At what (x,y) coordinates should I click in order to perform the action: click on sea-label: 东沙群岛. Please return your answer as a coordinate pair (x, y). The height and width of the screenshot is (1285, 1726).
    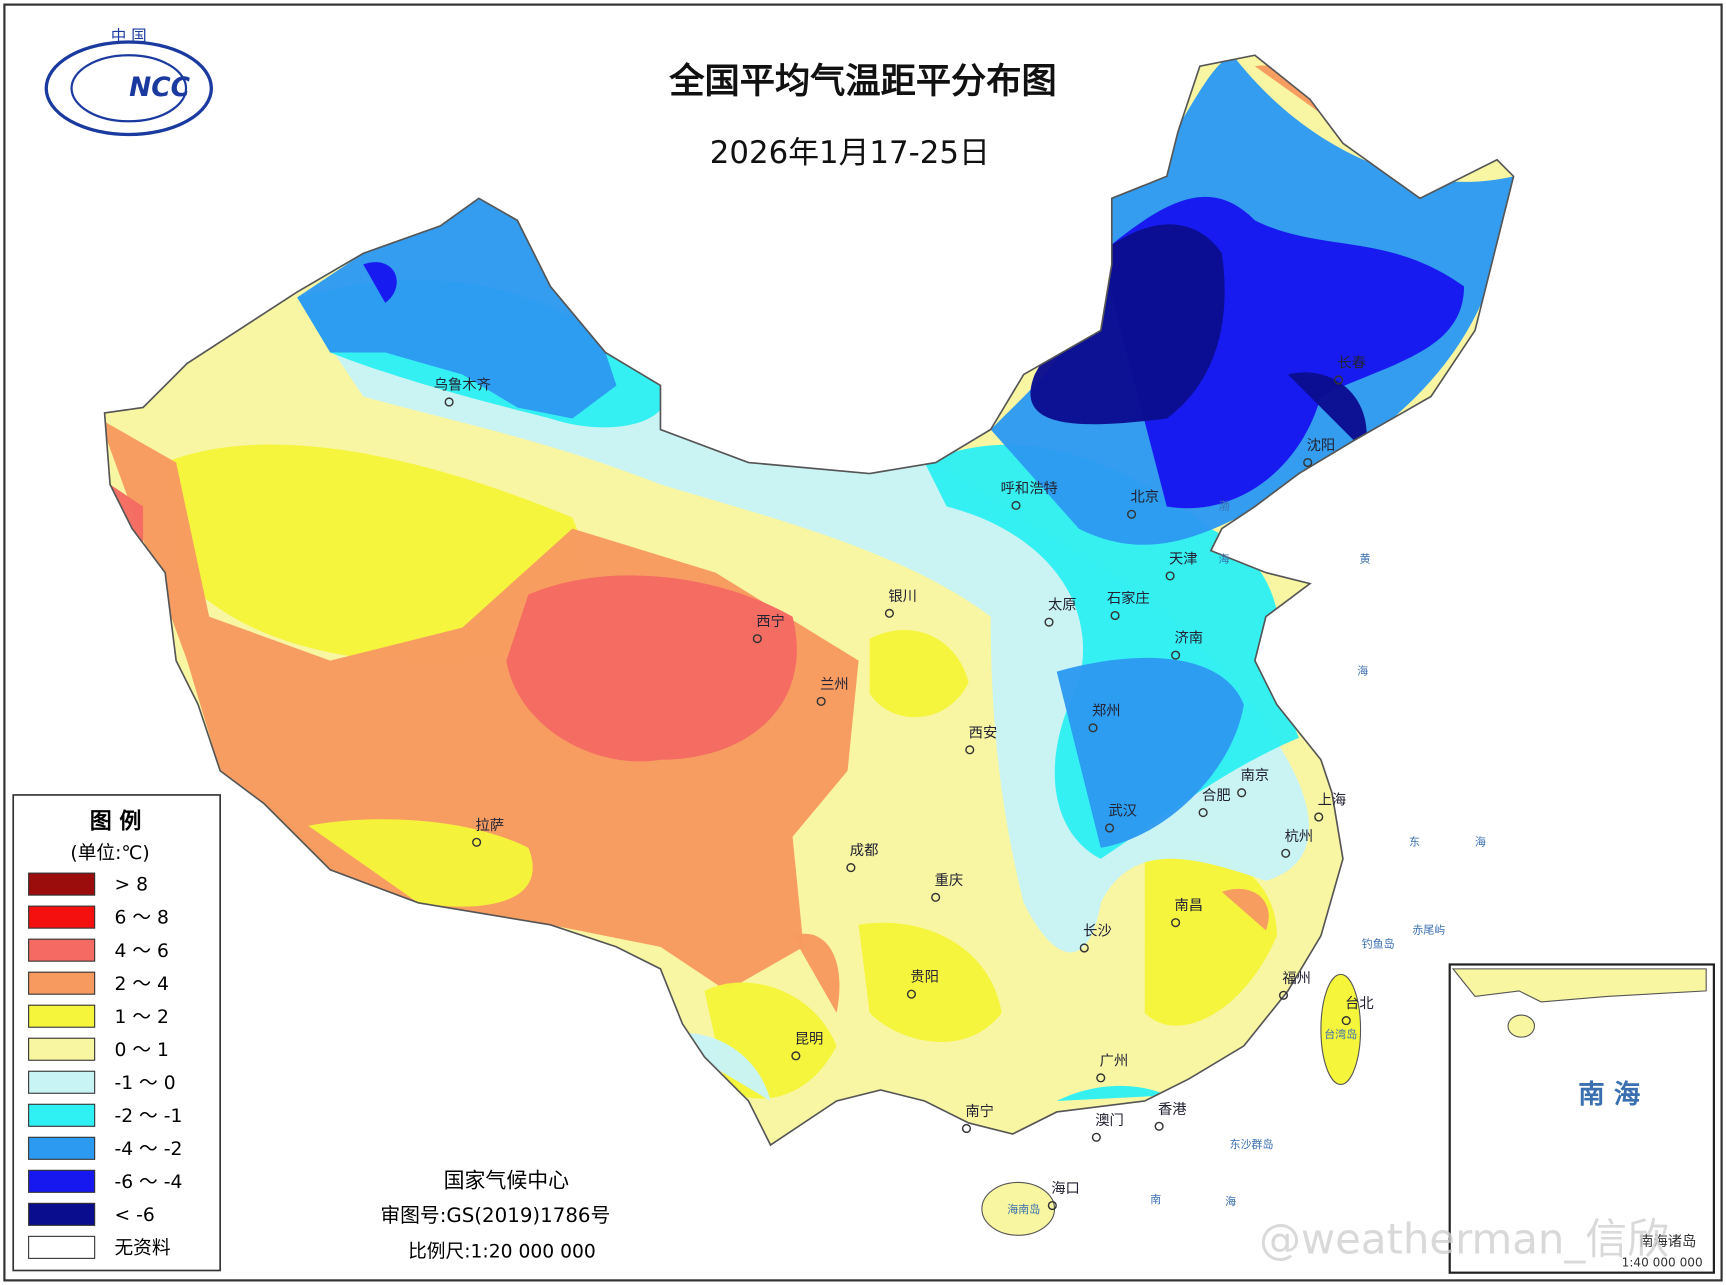
    Looking at the image, I should click on (1252, 1144).